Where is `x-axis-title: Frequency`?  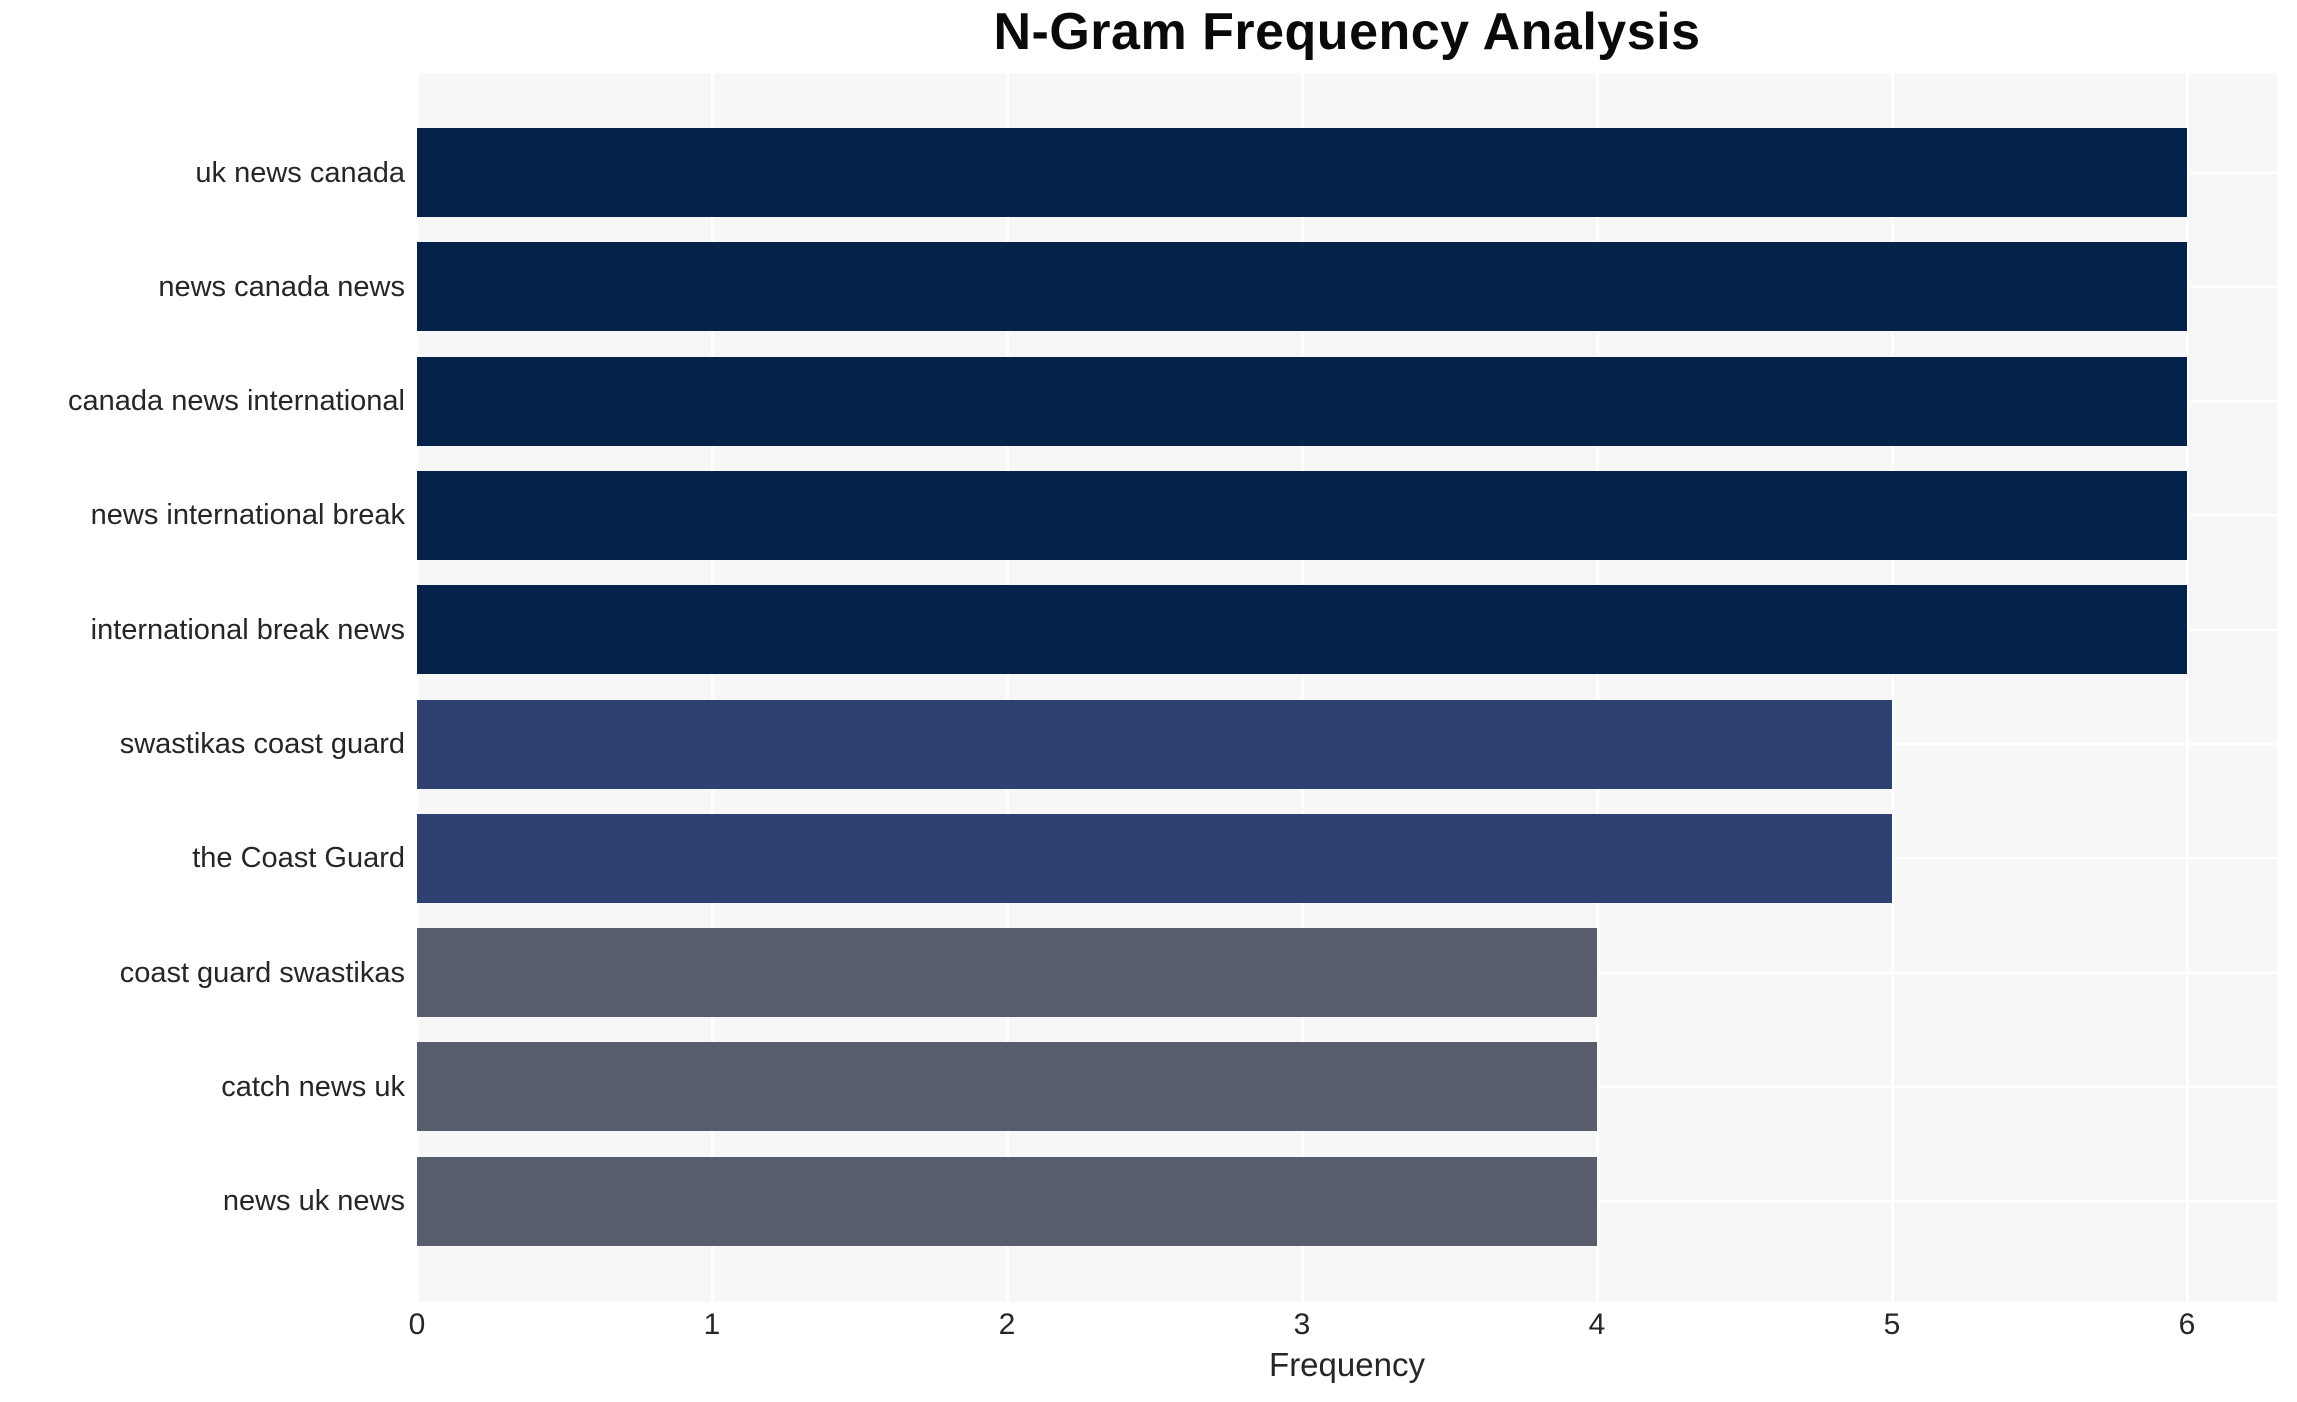
x-axis-title: Frequency is located at coordinates (1347, 1364).